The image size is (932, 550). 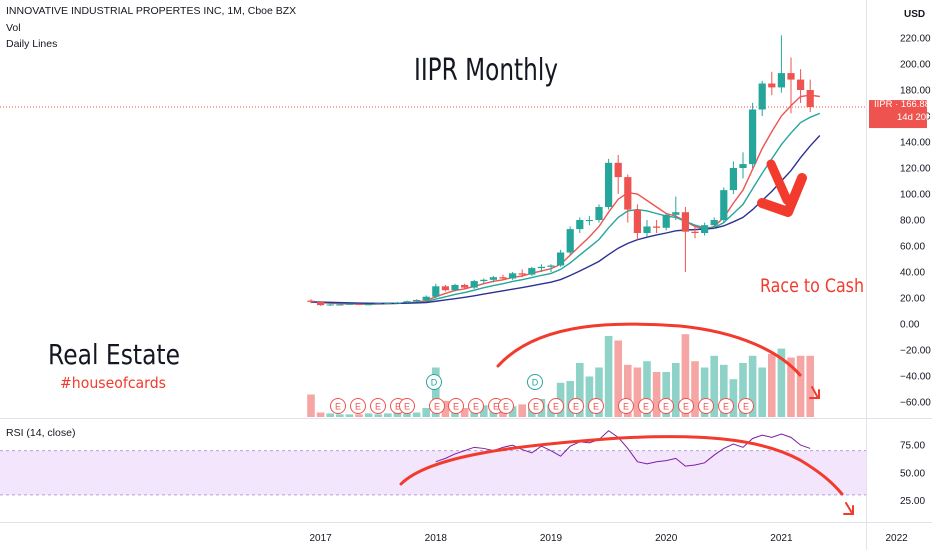 I want to click on small-arrow-icon, so click(x=814, y=392).